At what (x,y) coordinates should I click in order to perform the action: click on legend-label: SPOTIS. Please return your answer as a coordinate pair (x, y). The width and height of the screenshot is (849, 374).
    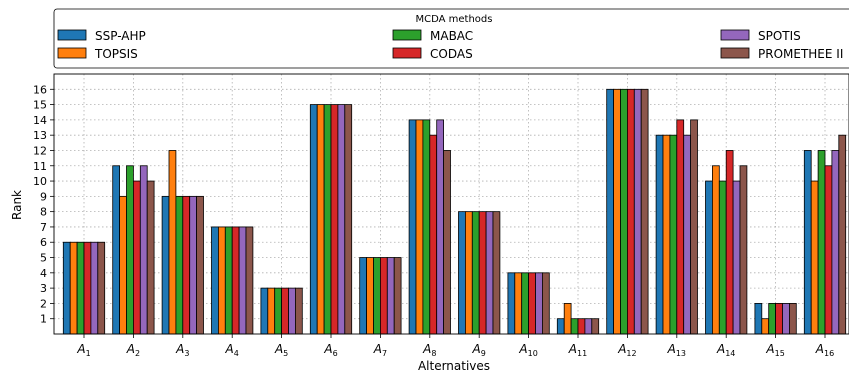
    Looking at the image, I should click on (779, 36).